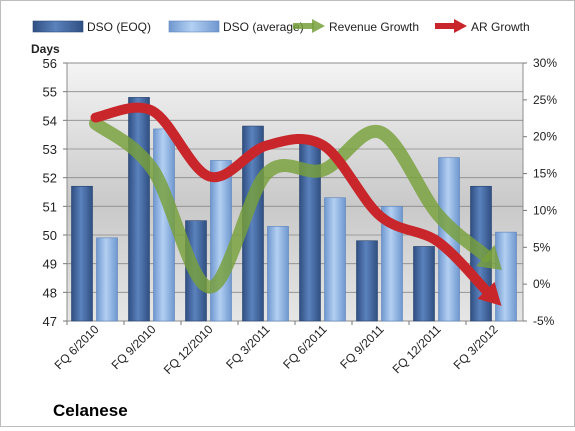 The height and width of the screenshot is (431, 575). Describe the element at coordinates (50, 206) in the screenshot. I see `left-tick-label: 51` at that location.